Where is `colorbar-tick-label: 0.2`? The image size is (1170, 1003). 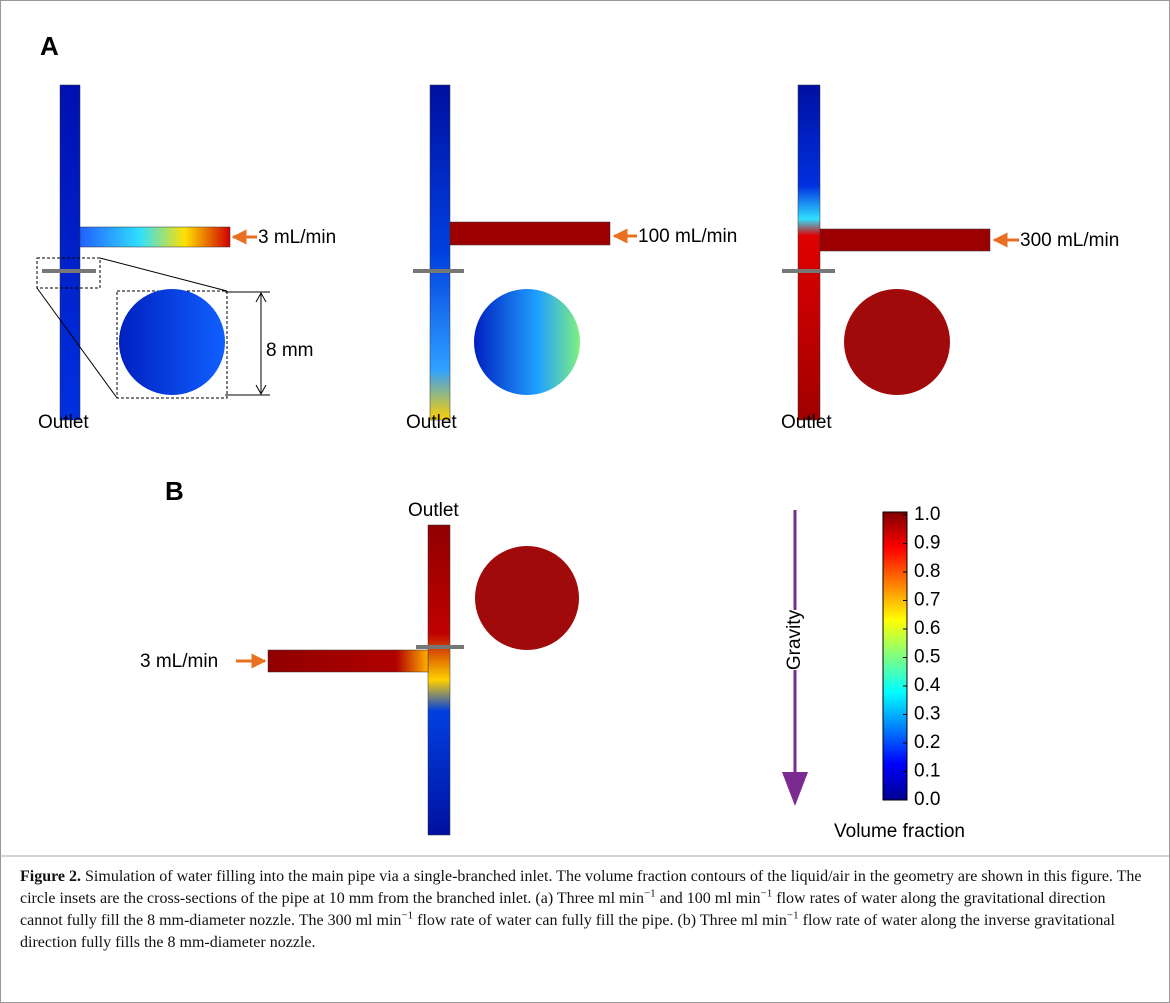 colorbar-tick-label: 0.2 is located at coordinates (927, 742).